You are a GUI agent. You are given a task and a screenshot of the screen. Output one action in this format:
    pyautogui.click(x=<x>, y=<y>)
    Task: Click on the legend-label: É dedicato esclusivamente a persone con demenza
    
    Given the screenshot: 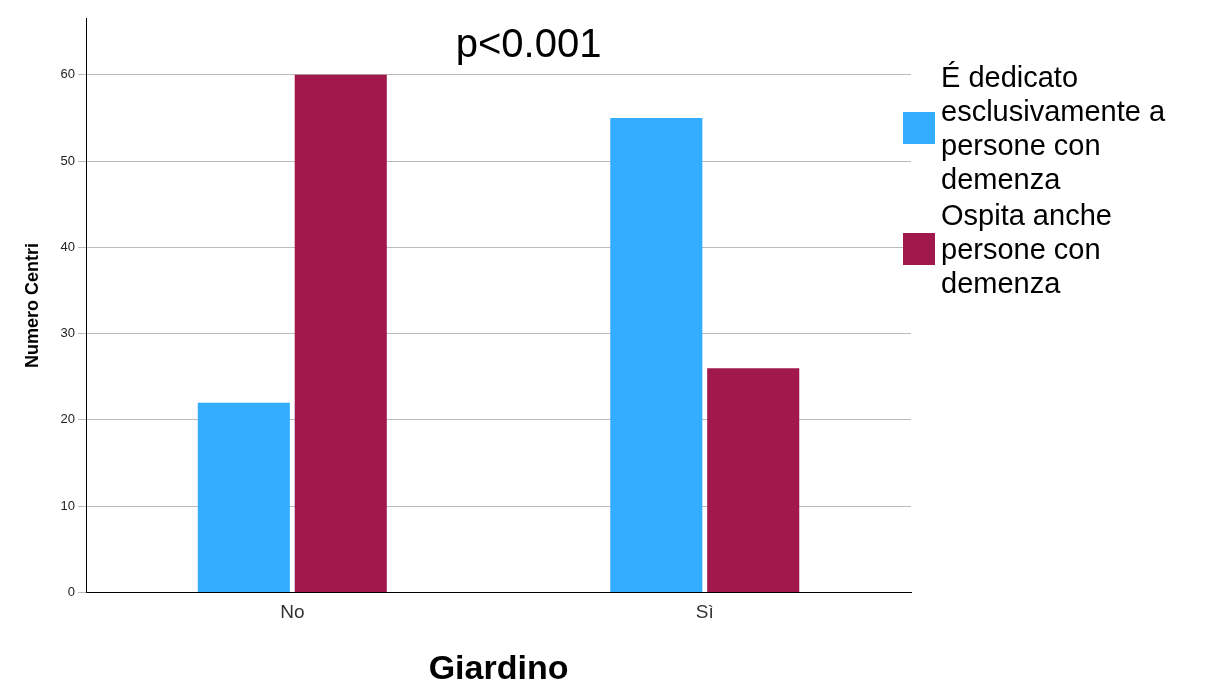 What is the action you would take?
    pyautogui.click(x=1054, y=128)
    